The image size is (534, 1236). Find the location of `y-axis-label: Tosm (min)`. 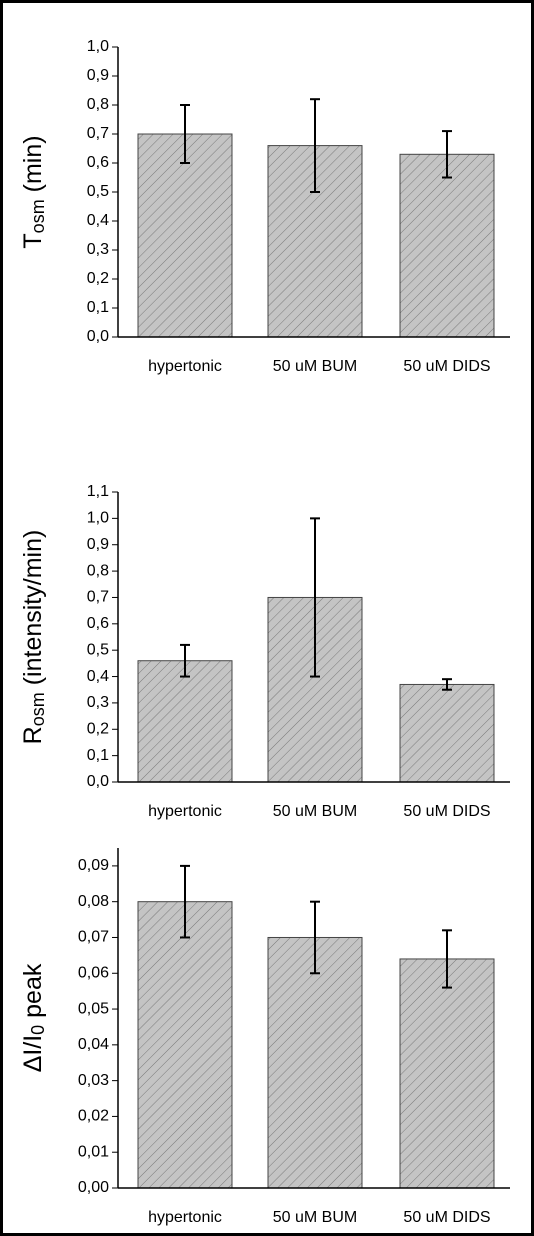

y-axis-label: Tosm (min) is located at coordinates (34, 191).